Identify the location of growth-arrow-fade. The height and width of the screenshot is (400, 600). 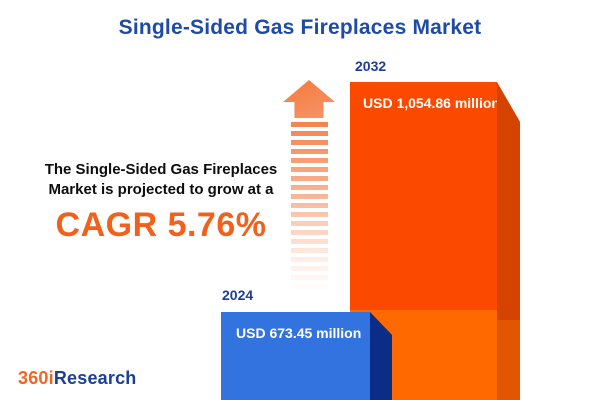
(309, 211).